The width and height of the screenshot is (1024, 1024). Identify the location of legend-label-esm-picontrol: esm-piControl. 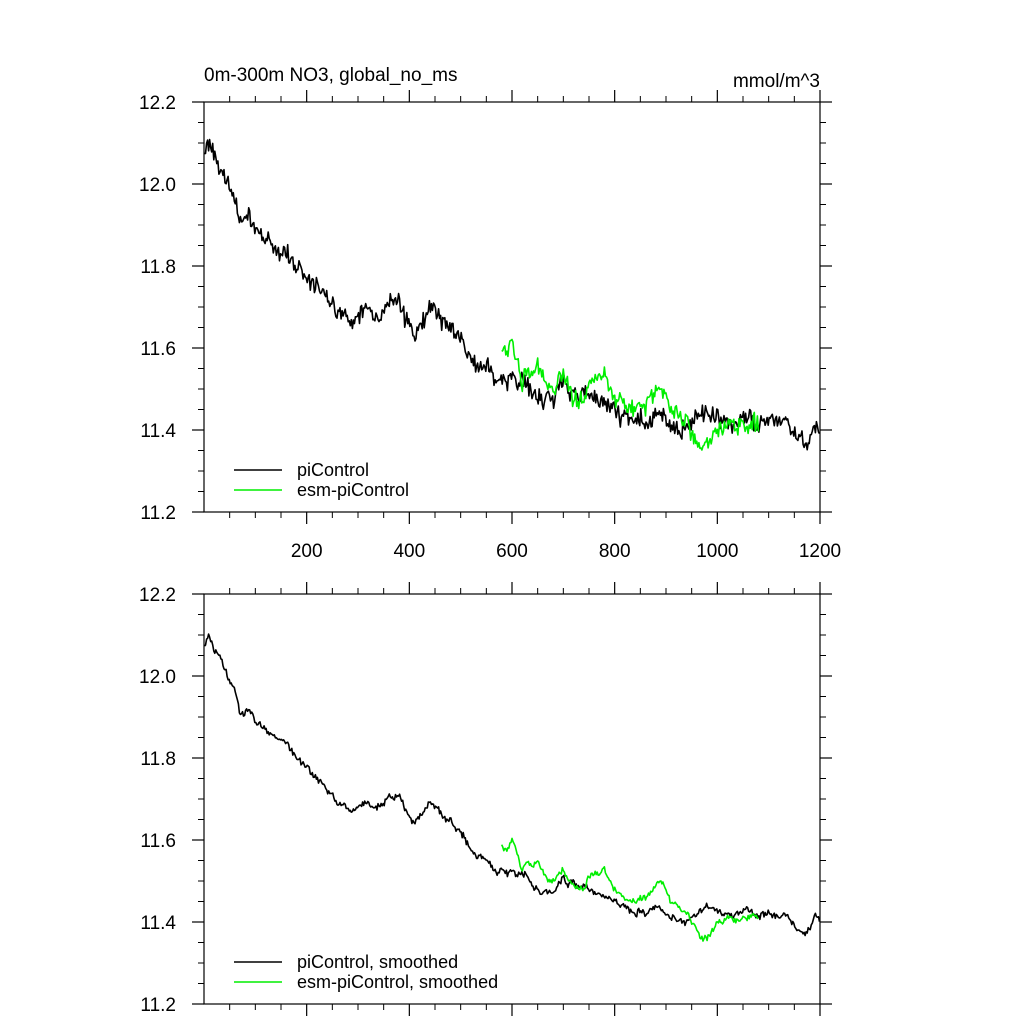
(353, 490).